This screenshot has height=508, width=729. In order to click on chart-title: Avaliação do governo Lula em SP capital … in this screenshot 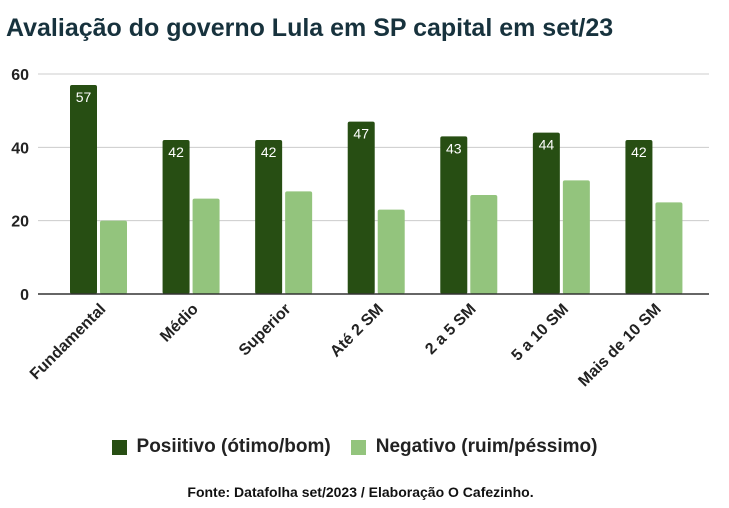, I will do `click(310, 28)`.